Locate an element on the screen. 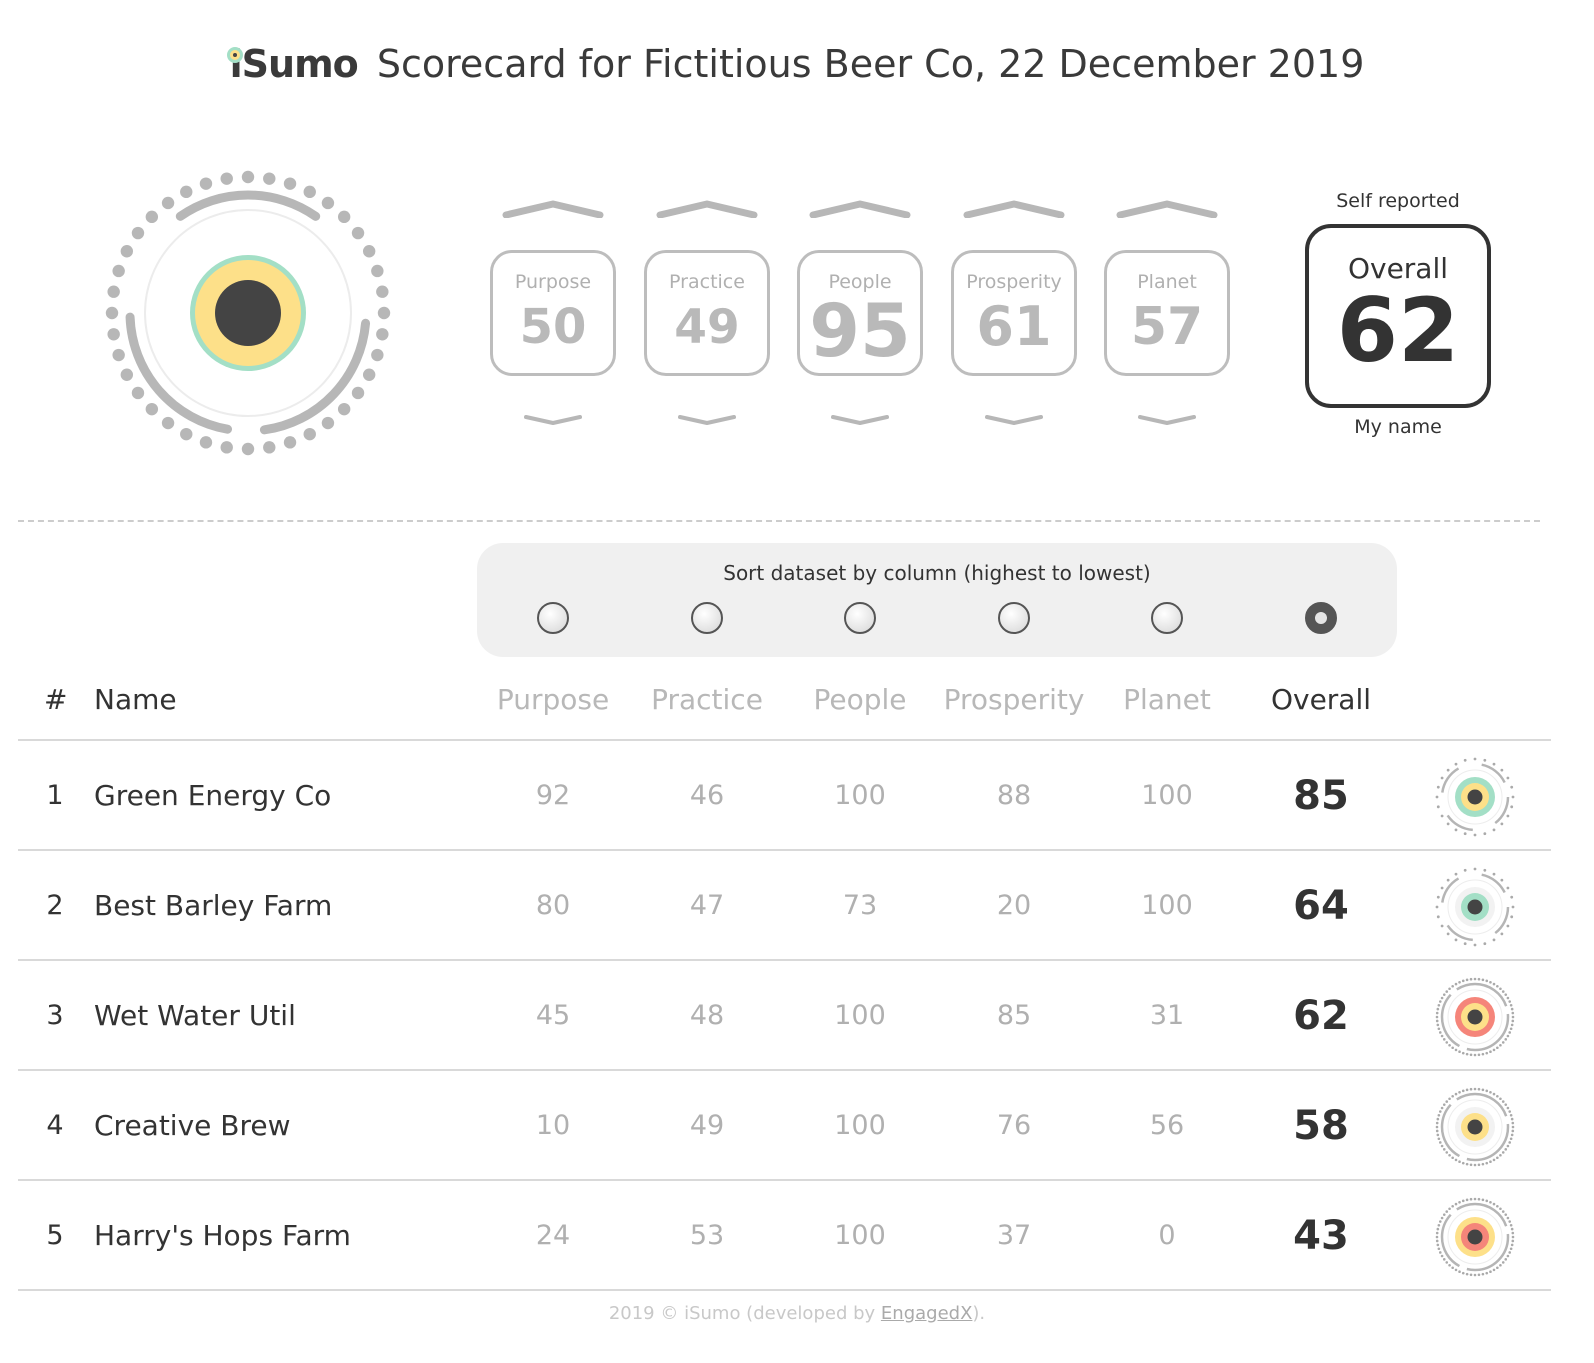 Image resolution: width=1594 pixels, height=1363 pixels. row-name: Harry's Hops Farm is located at coordinates (222, 1235).